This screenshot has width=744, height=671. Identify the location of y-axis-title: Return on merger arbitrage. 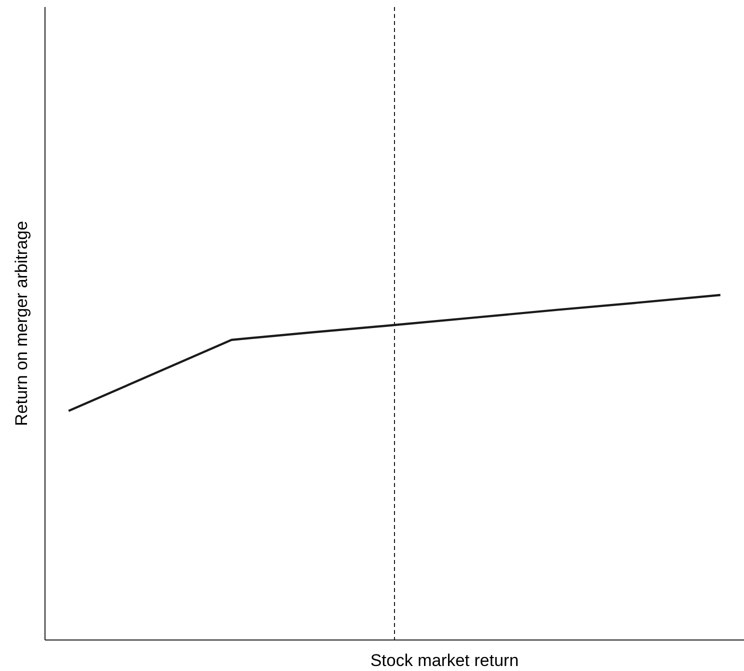
(21, 323).